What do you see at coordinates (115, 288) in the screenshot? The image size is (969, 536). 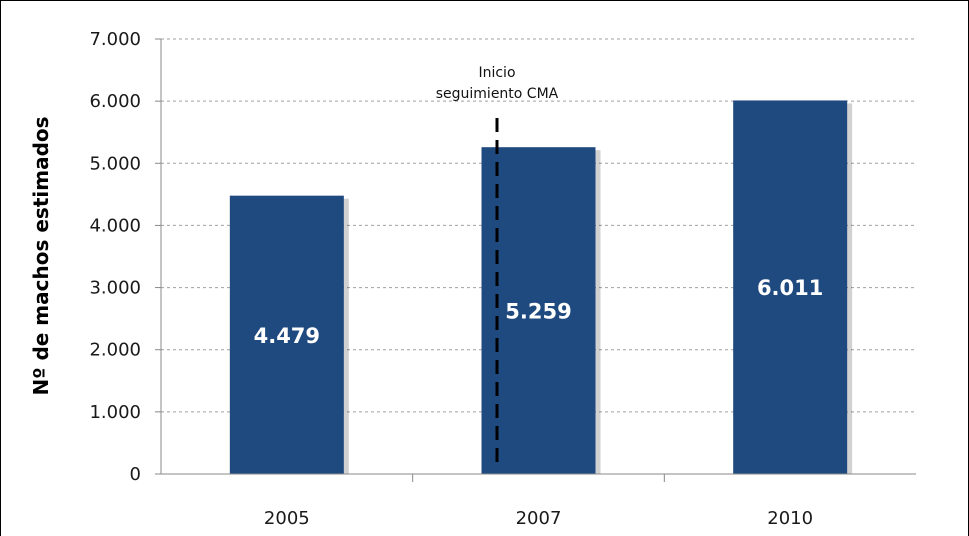 I see `y-tick-label: 3.000` at bounding box center [115, 288].